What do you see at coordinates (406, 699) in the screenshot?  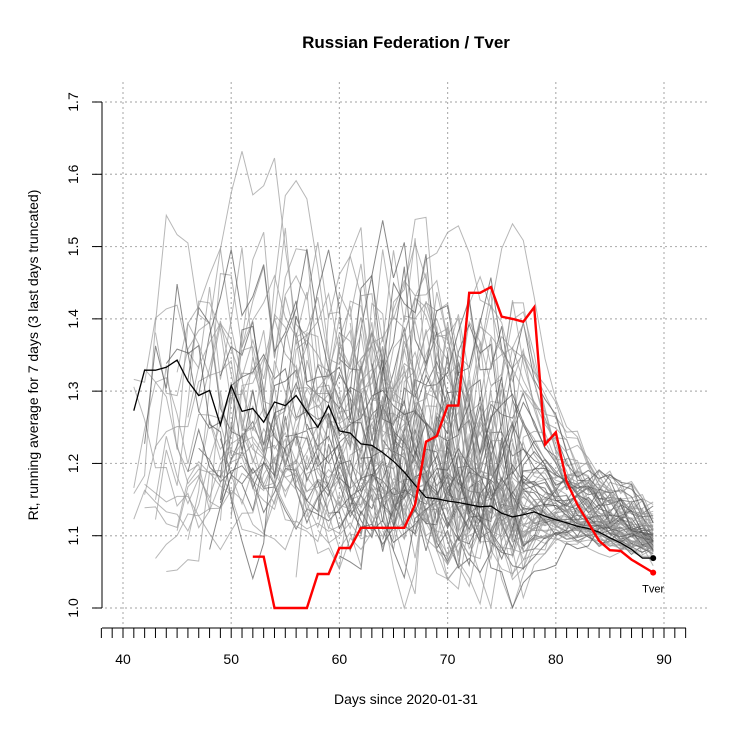 I see `x-axis-label: Days since 2020-01-31` at bounding box center [406, 699].